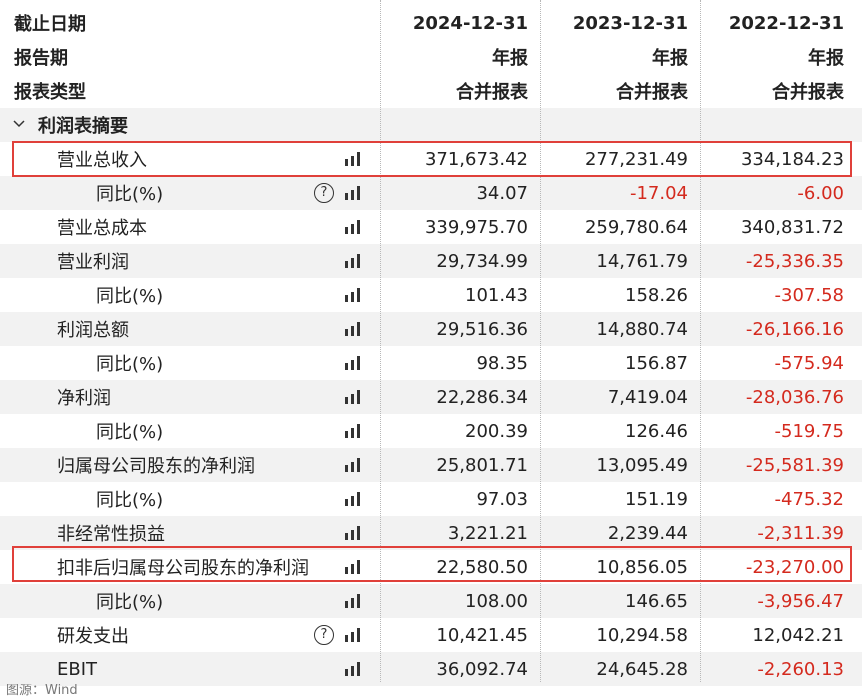  I want to click on header-col3-date: 2022-12-31, so click(786, 23).